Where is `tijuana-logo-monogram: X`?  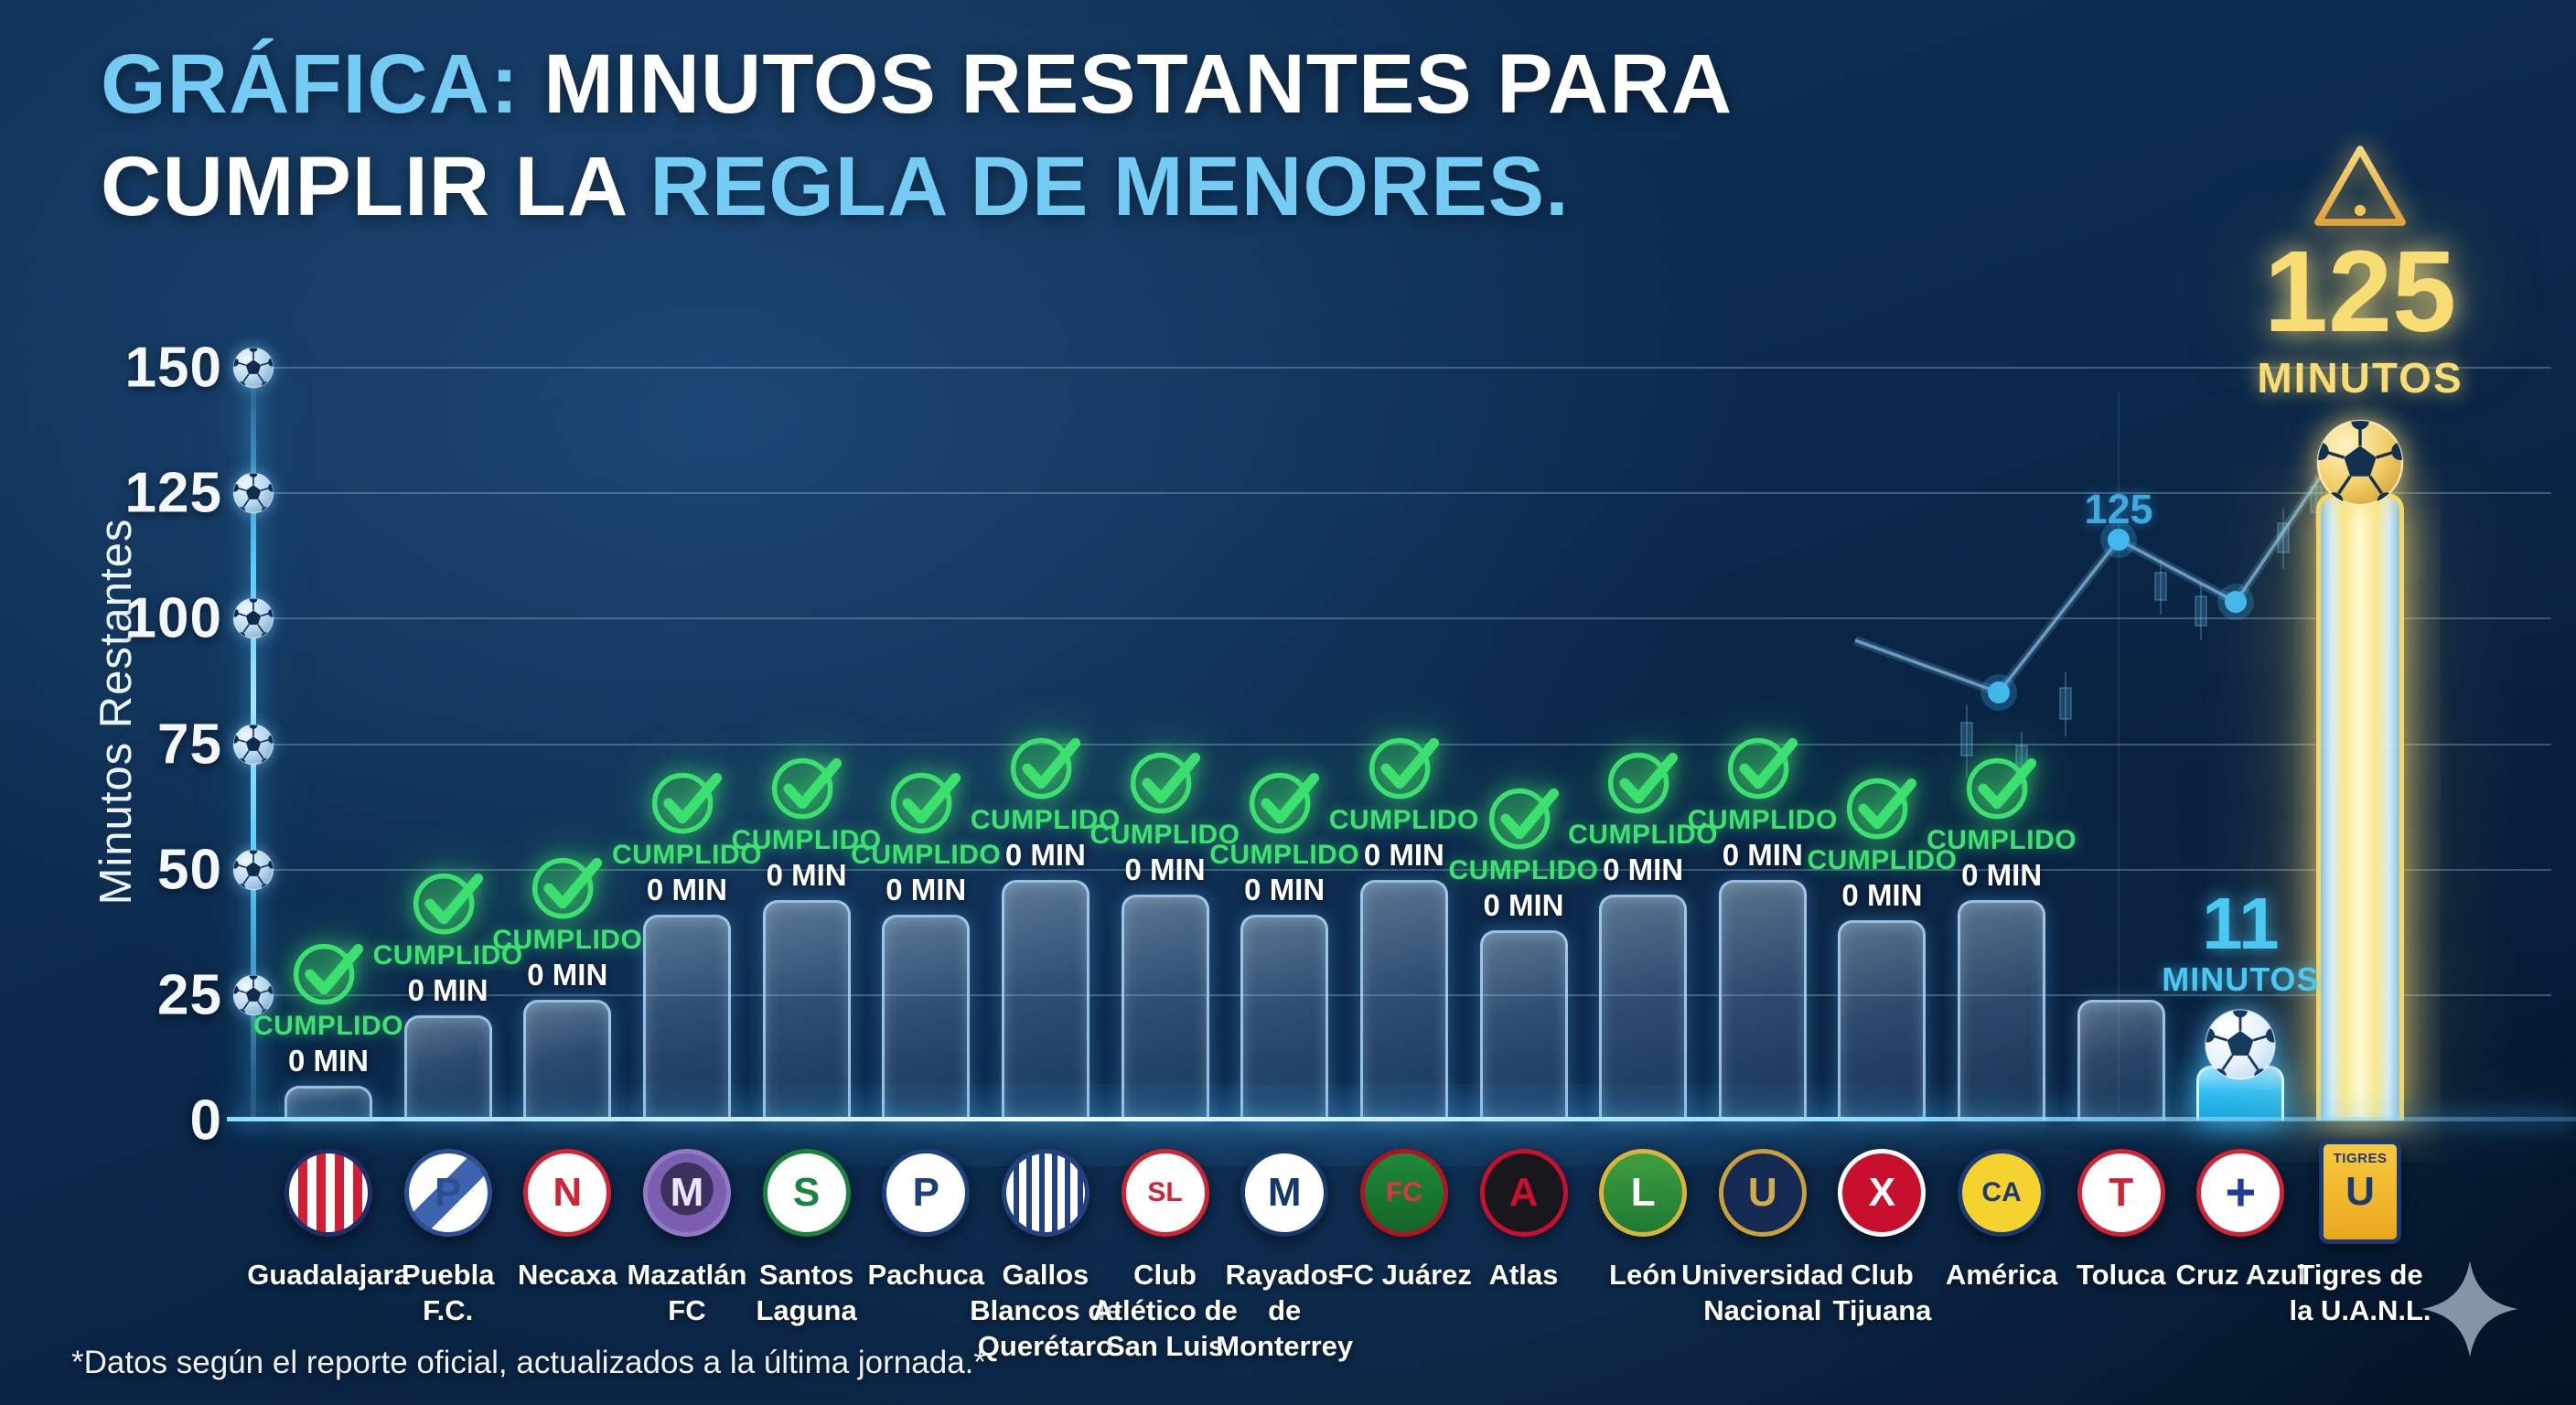
tijuana-logo-monogram: X is located at coordinates (1882, 1192).